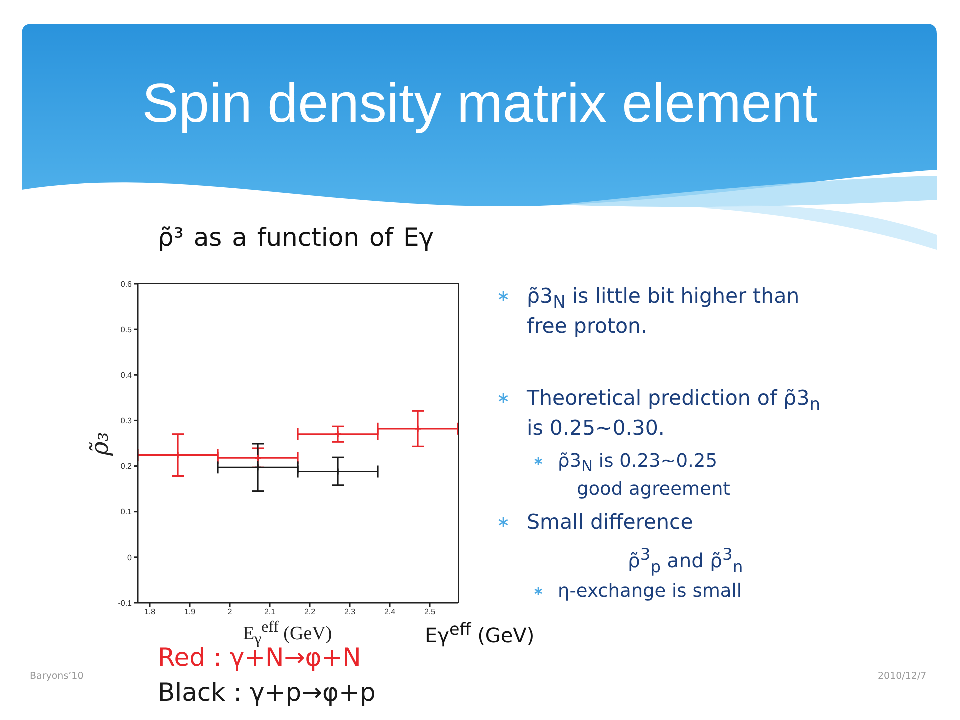 Image resolution: width=960 pixels, height=720 pixels. What do you see at coordinates (126, 375) in the screenshot?
I see `y-tick-label: 0.4` at bounding box center [126, 375].